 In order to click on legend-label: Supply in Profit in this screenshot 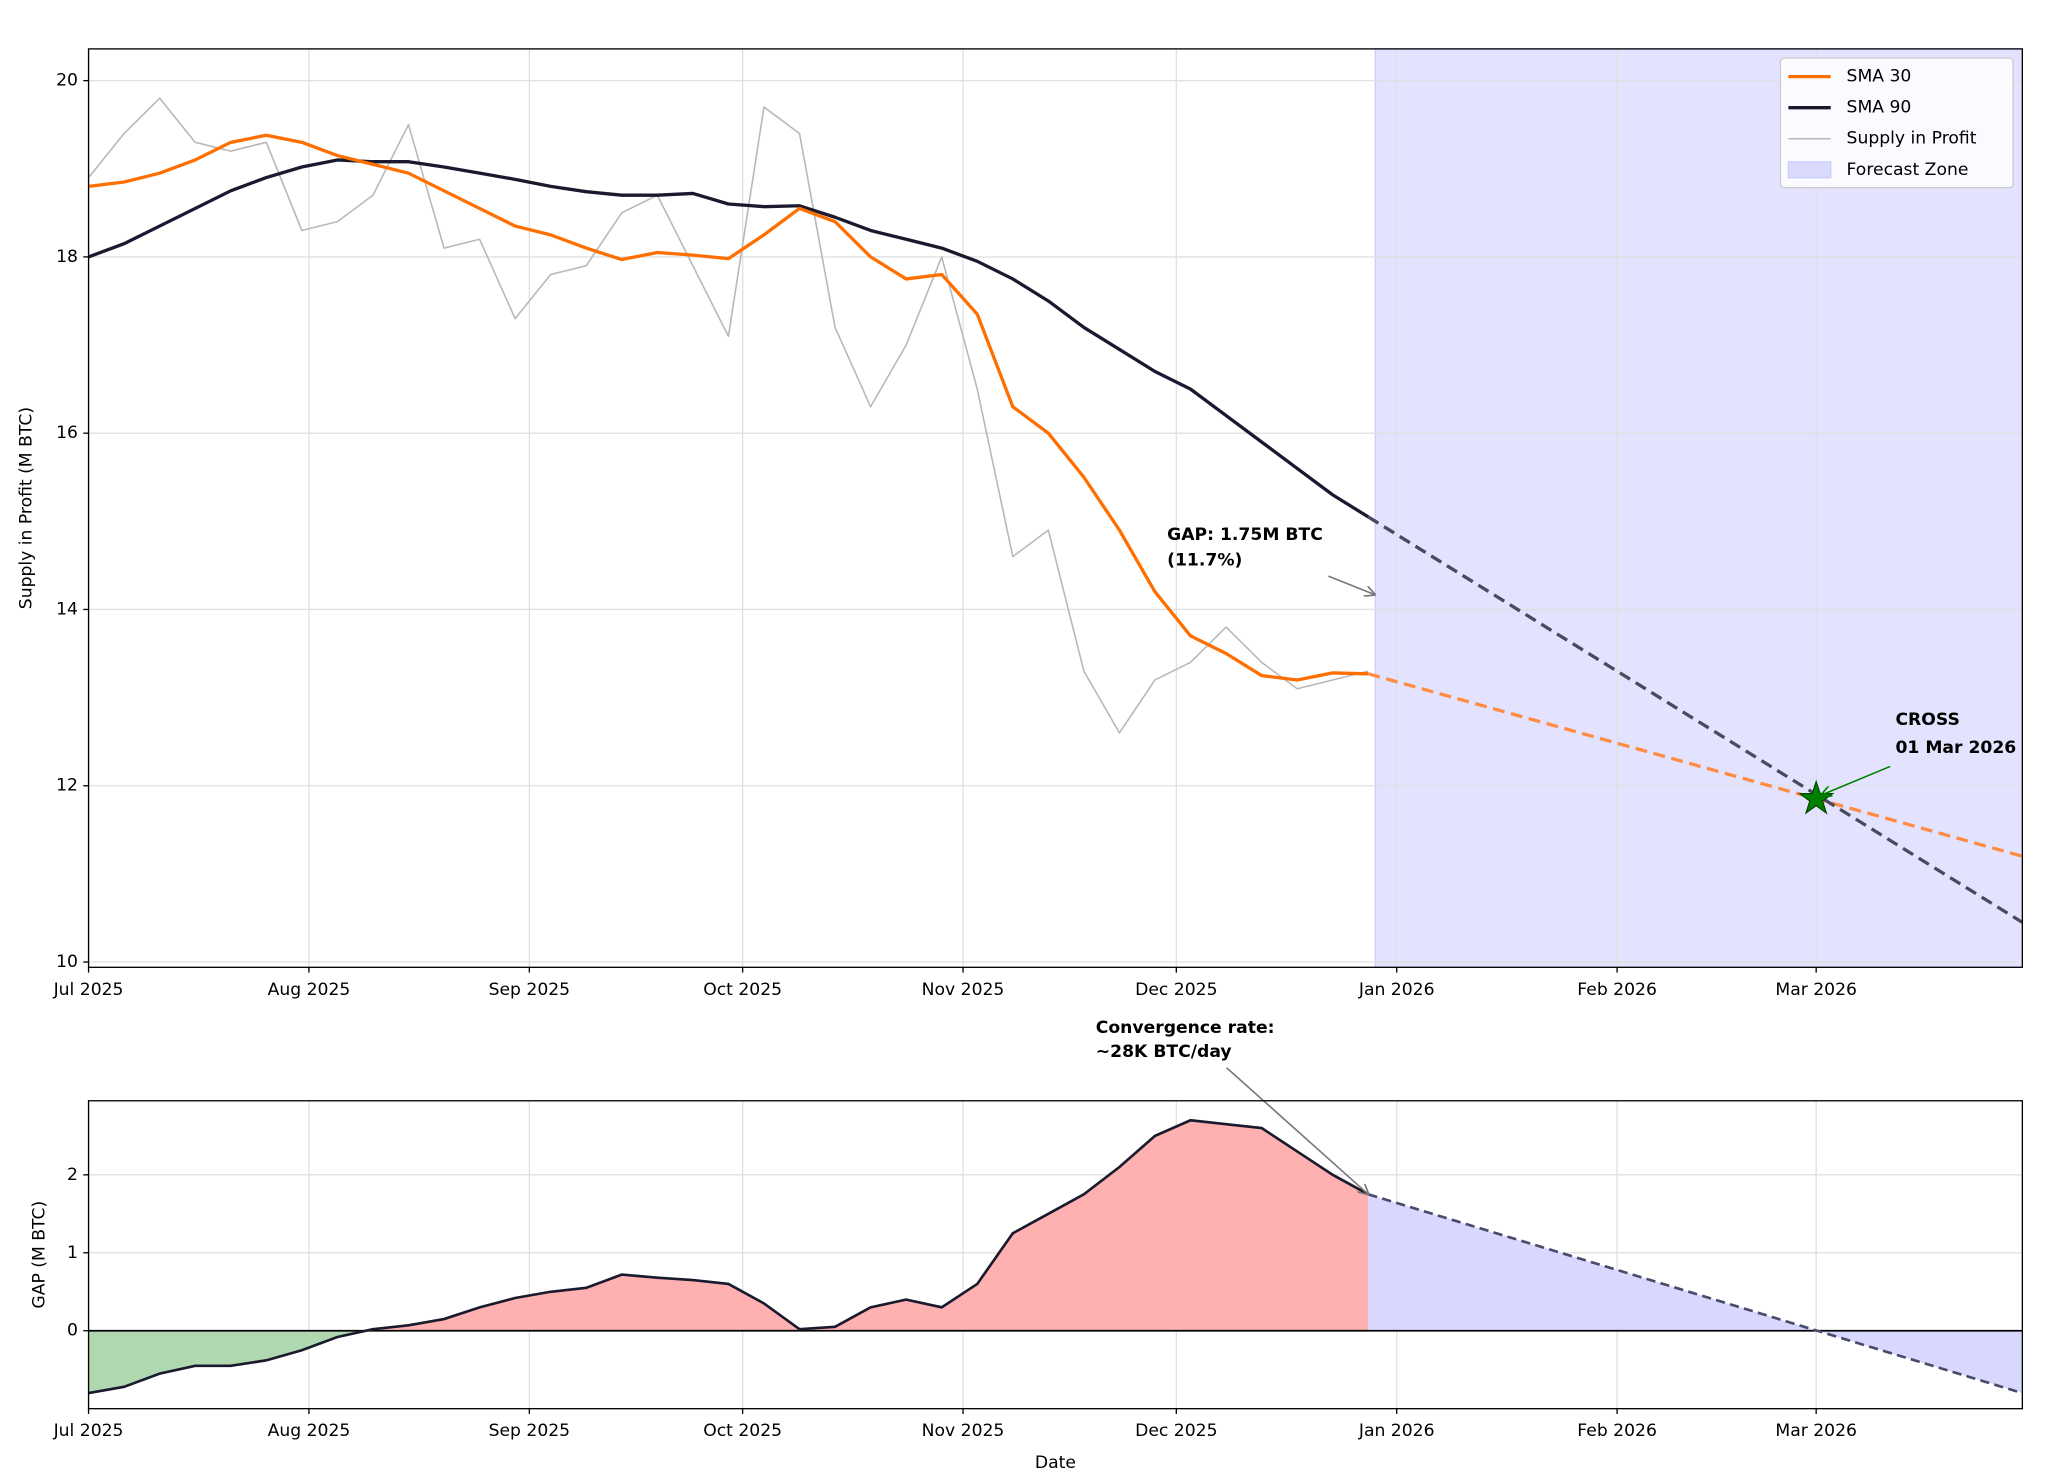, I will do `click(1912, 139)`.